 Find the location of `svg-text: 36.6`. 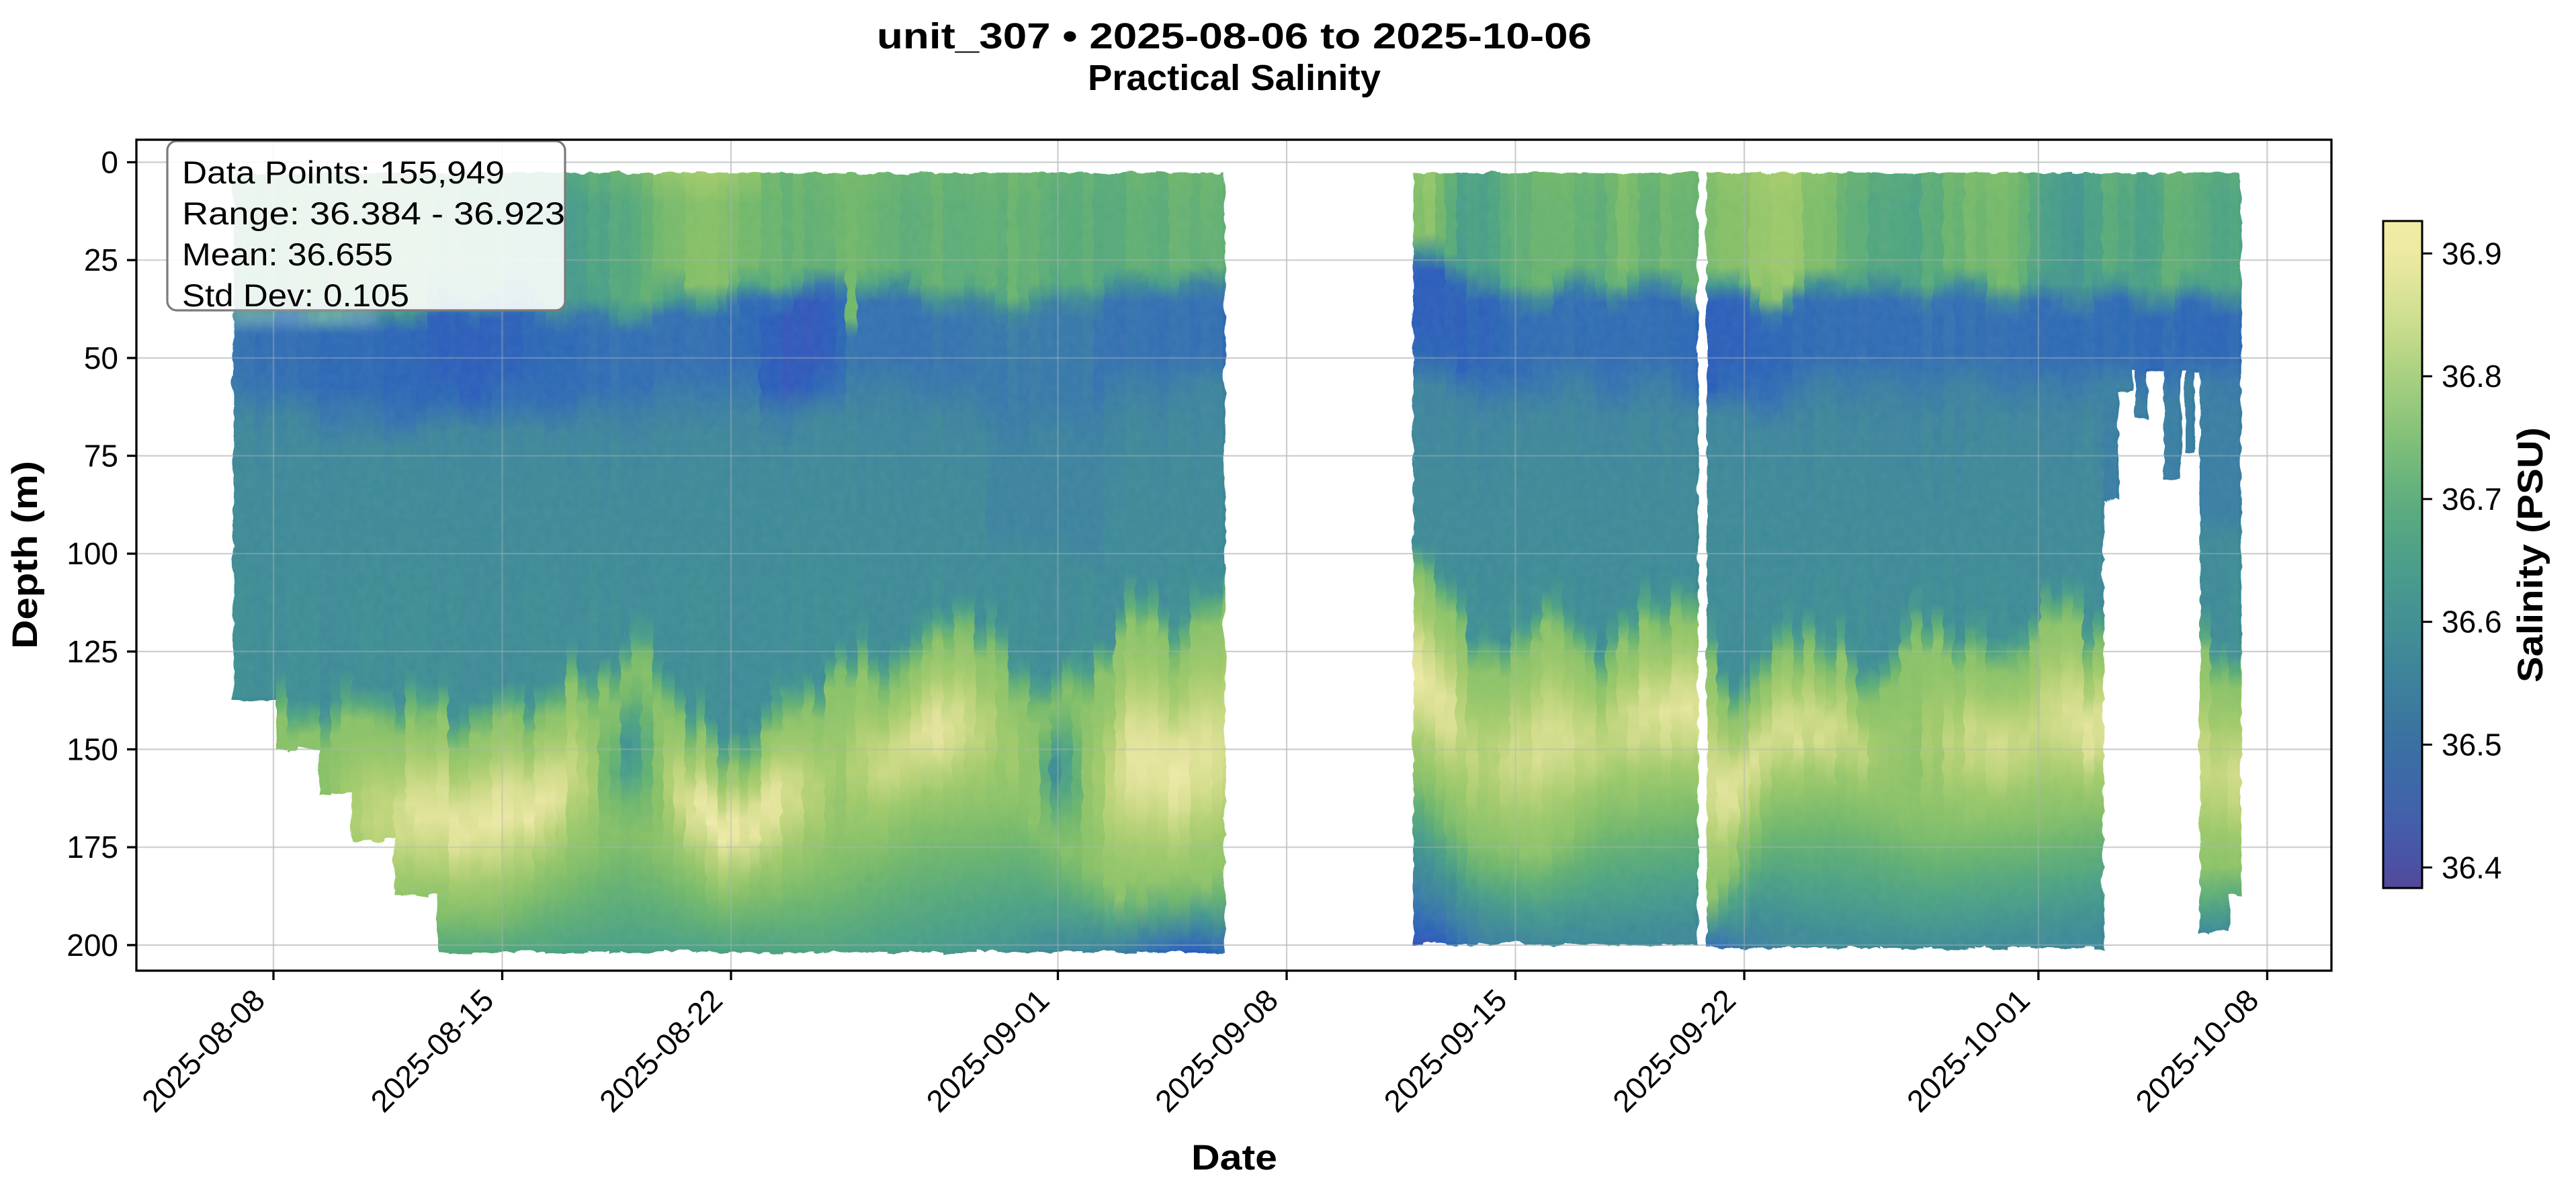

svg-text: 36.6 is located at coordinates (2472, 622).